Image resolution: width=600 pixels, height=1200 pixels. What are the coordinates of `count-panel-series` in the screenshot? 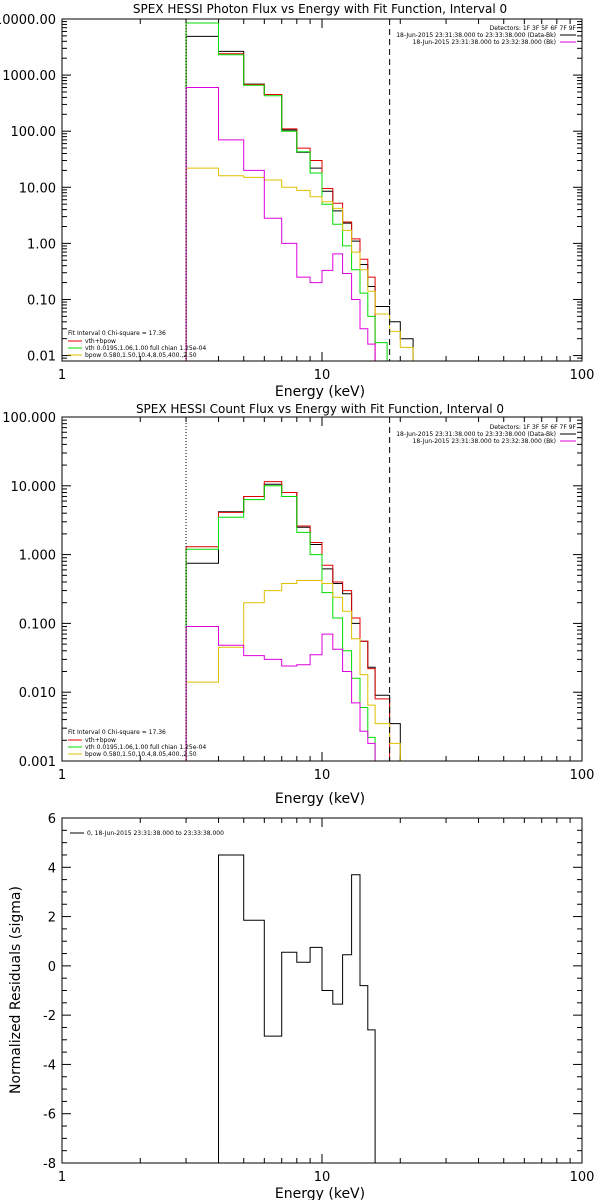 It's located at (299, 621).